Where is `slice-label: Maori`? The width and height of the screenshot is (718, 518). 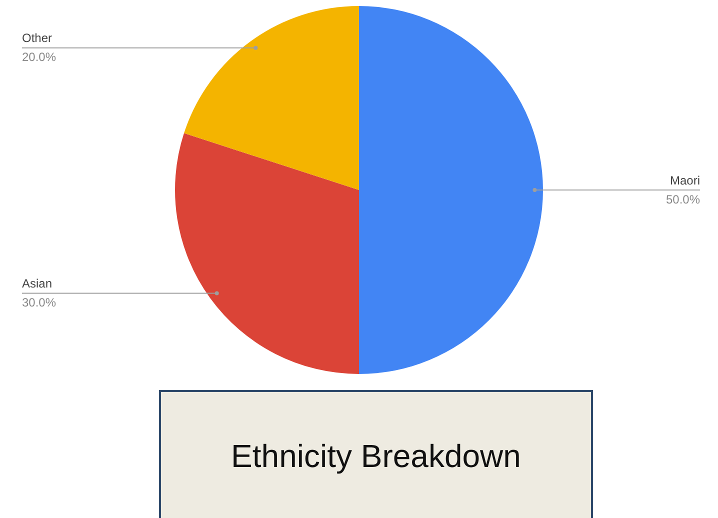 slice-label: Maori is located at coordinates (685, 180).